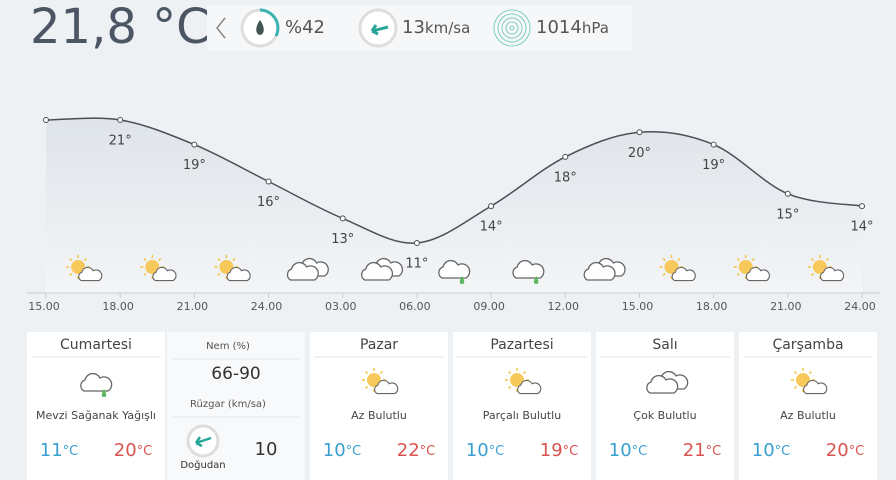  Describe the element at coordinates (620, 450) in the screenshot. I see `low-value: 10` at that location.